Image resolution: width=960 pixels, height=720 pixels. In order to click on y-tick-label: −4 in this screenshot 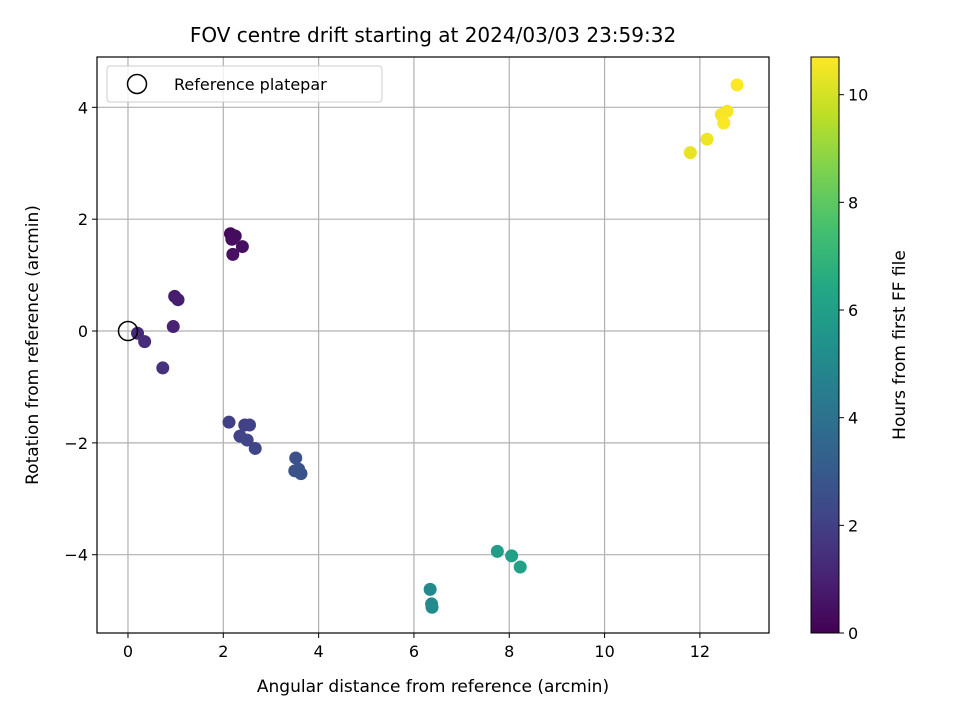, I will do `click(76, 555)`.